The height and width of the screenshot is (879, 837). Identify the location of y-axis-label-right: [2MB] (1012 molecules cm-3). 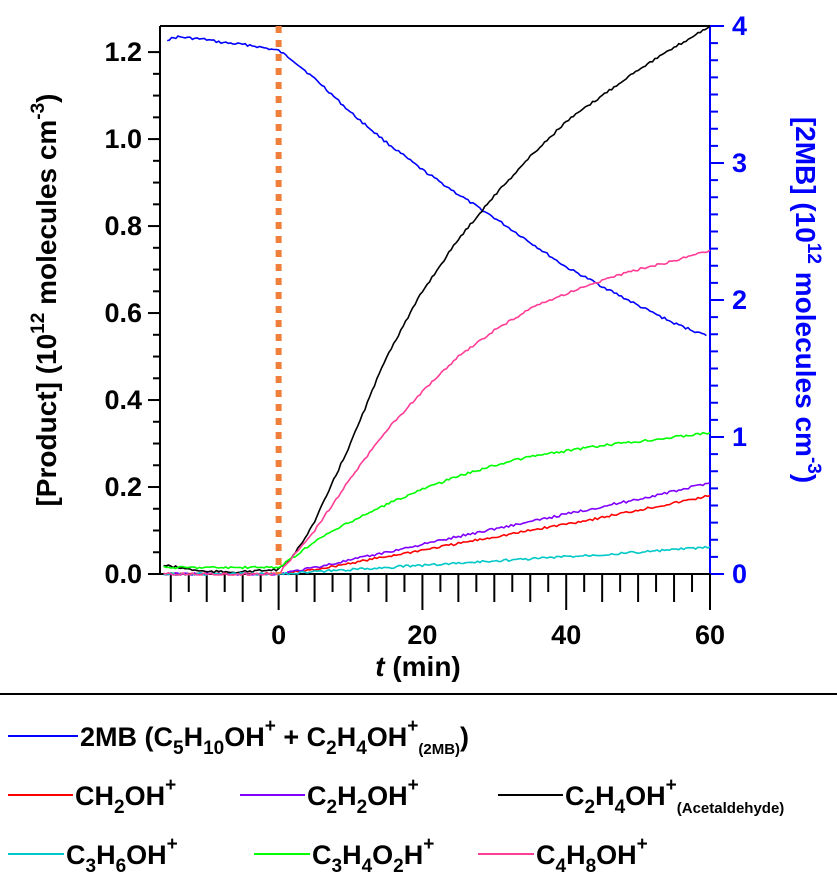
(807, 300).